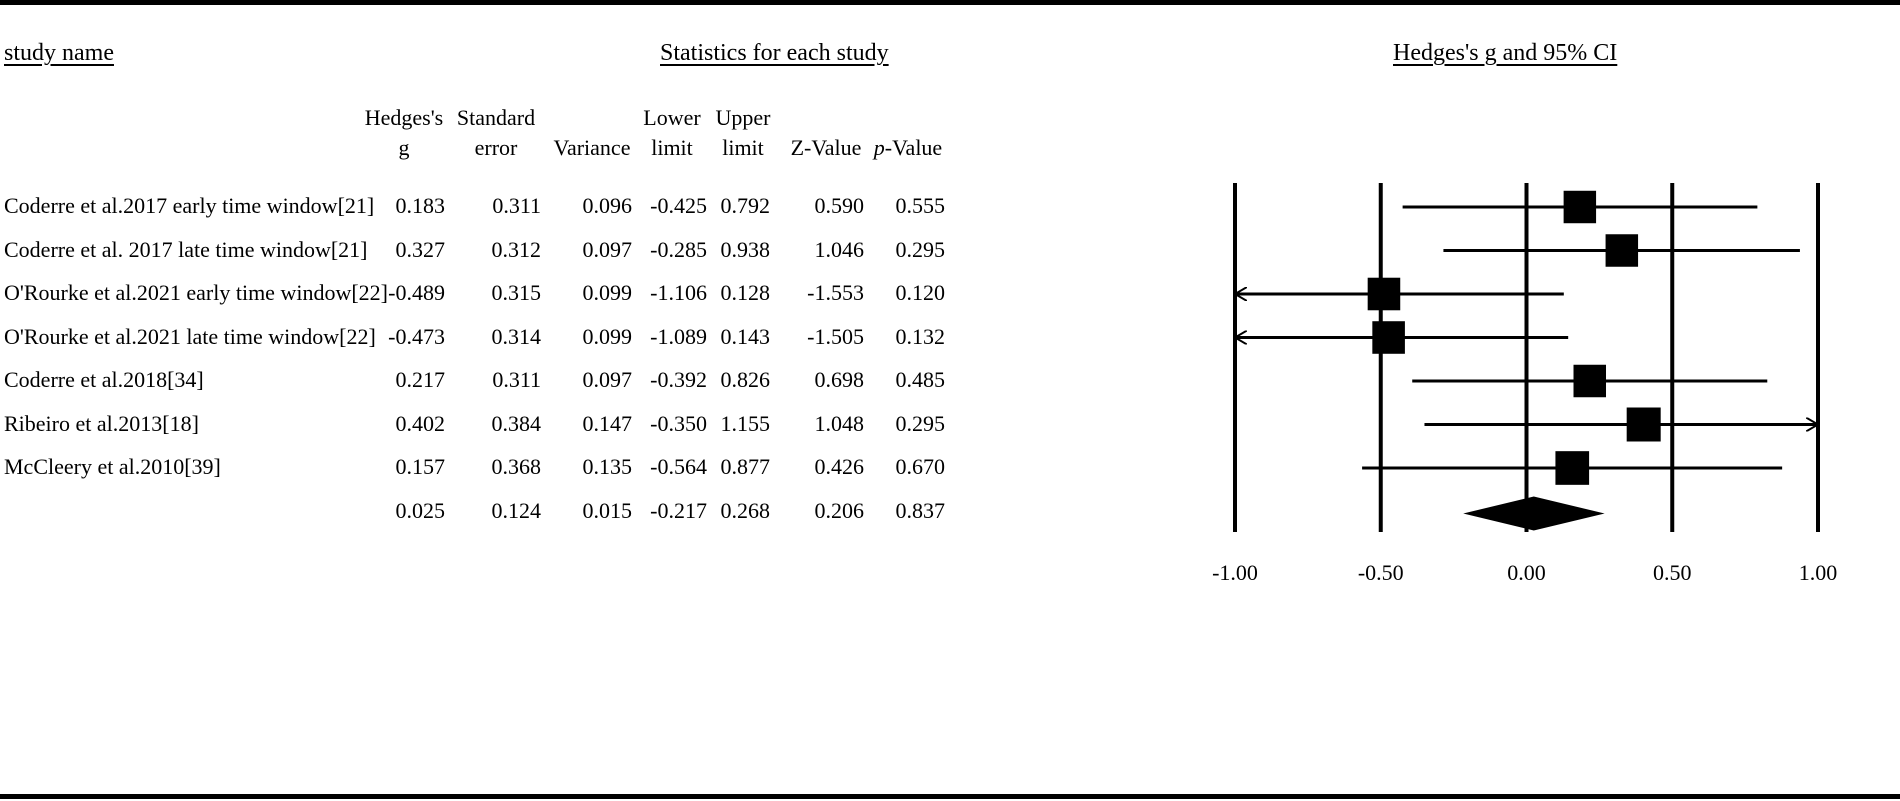  Describe the element at coordinates (592, 147) in the screenshot. I see `column-header-line-2: Variance` at that location.